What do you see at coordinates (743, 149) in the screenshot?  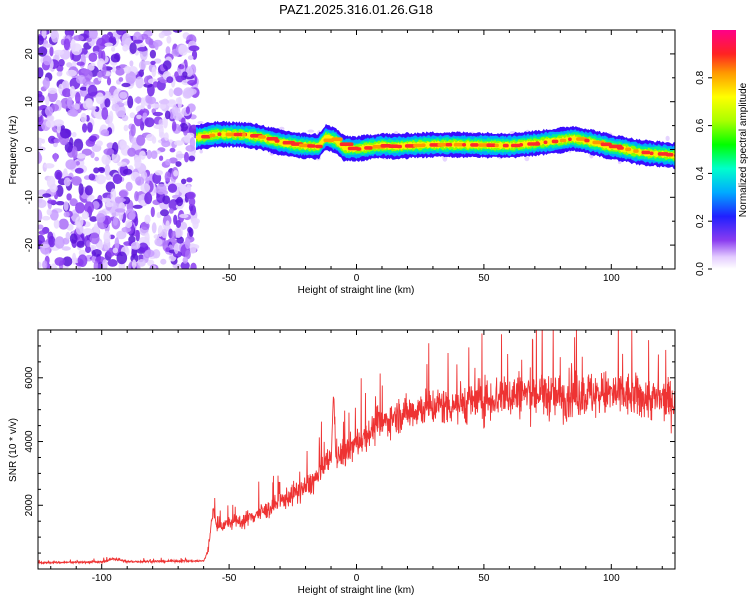 I see `colorbar-label: Normalized spectral amplitude` at bounding box center [743, 149].